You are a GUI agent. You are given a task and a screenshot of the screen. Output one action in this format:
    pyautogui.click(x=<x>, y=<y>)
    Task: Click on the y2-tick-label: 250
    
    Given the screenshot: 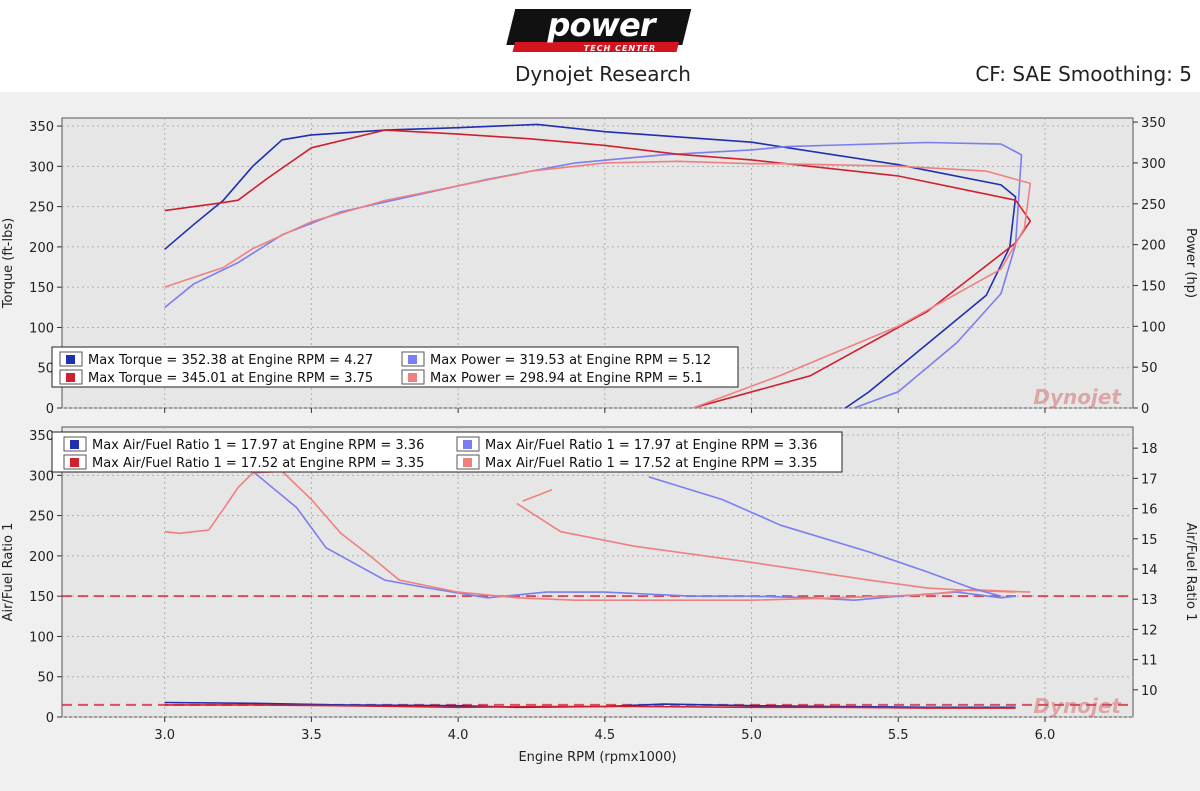 What is the action you would take?
    pyautogui.click(x=1153, y=205)
    